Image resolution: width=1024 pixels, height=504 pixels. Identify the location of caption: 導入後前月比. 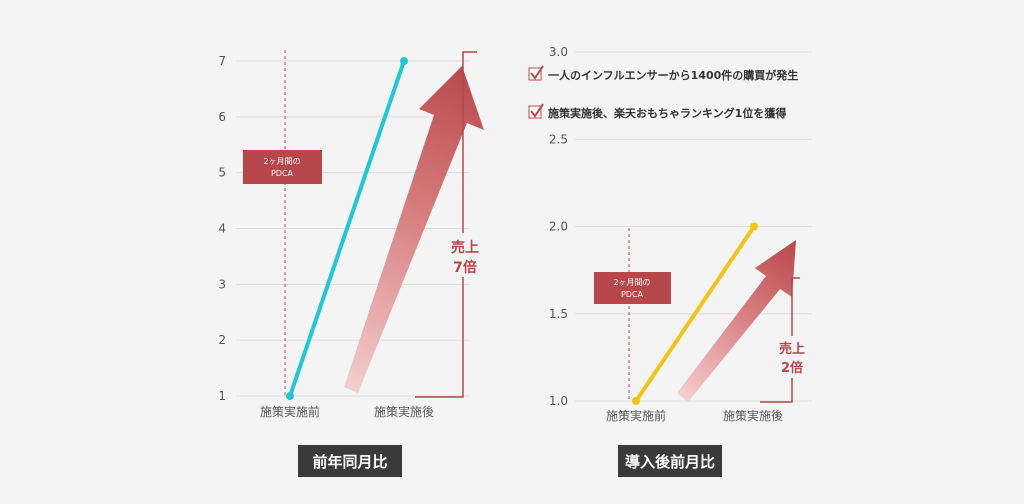
(670, 462).